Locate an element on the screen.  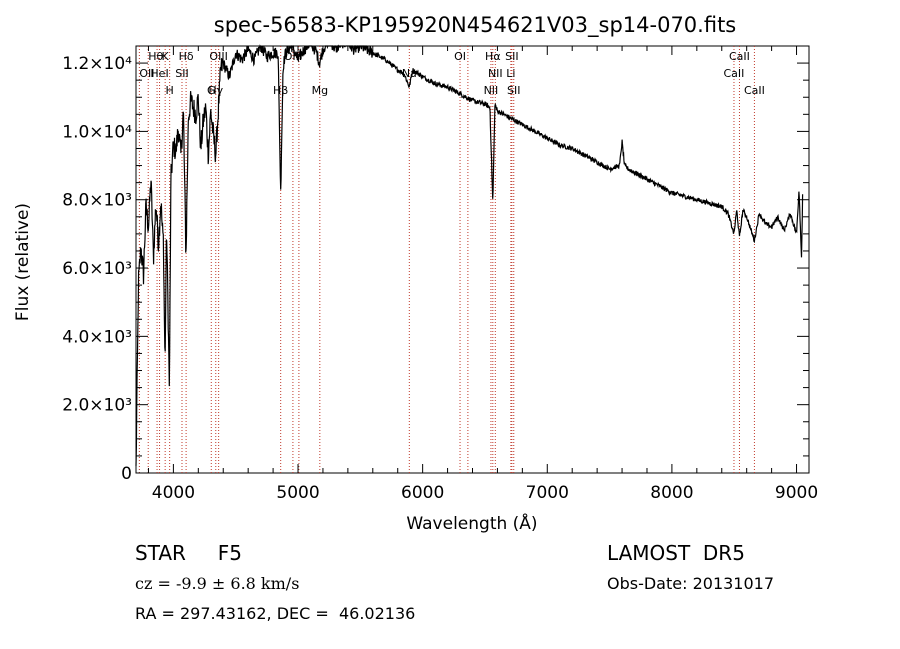
survey-name: LAMOST DR5 is located at coordinates (676, 553).